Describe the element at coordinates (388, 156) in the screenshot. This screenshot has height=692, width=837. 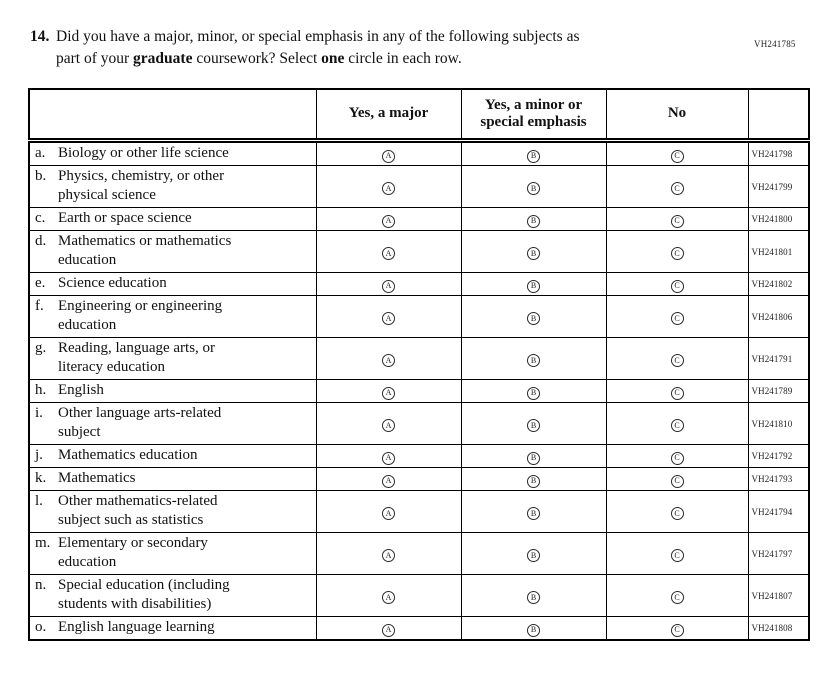
I see `option-a-major: A` at that location.